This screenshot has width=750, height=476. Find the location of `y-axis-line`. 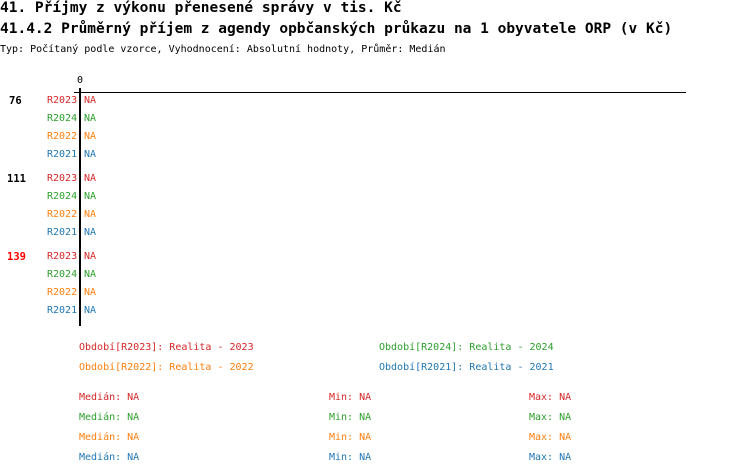

y-axis-line is located at coordinates (80, 207).